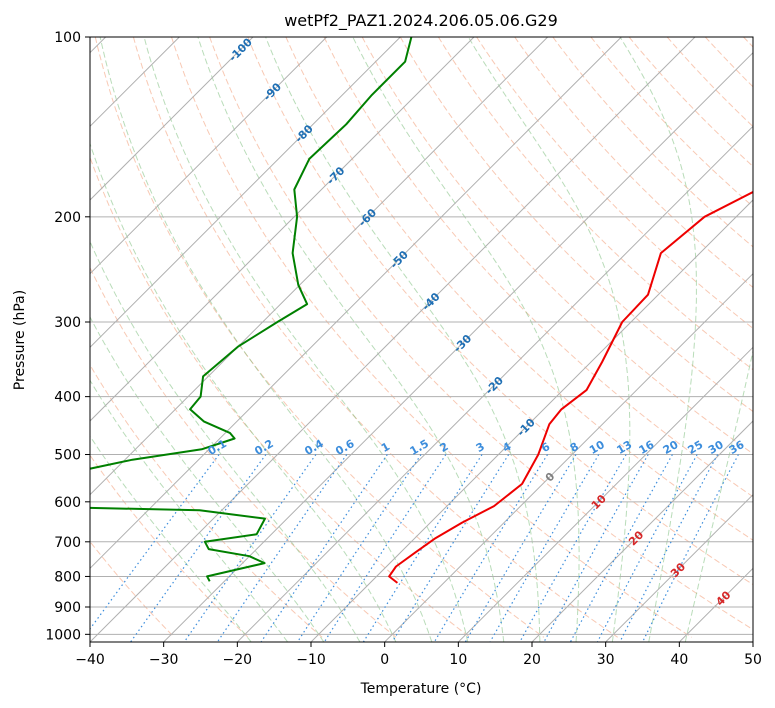  I want to click on x-tick-label: −30, so click(164, 660).